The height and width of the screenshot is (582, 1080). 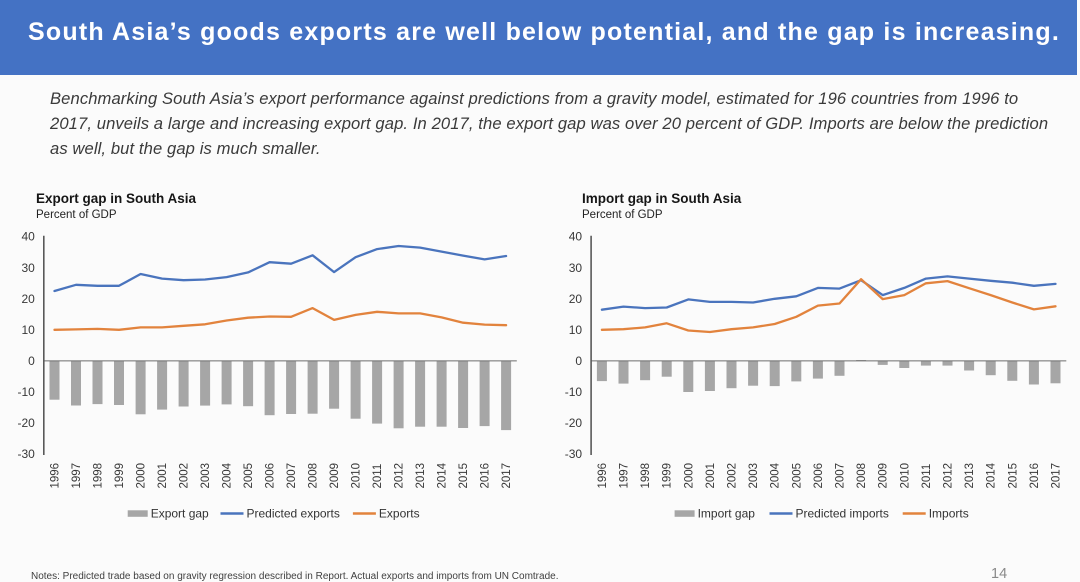 I want to click on svg-text: Exports, so click(x=399, y=514).